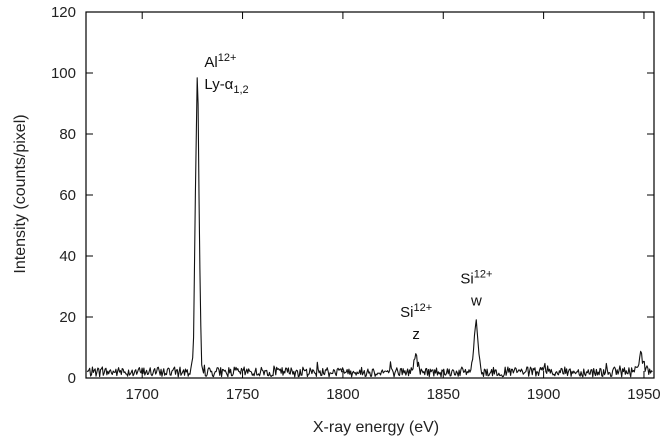  What do you see at coordinates (220, 61) in the screenshot?
I see `annotation-ion-label: Al12+` at bounding box center [220, 61].